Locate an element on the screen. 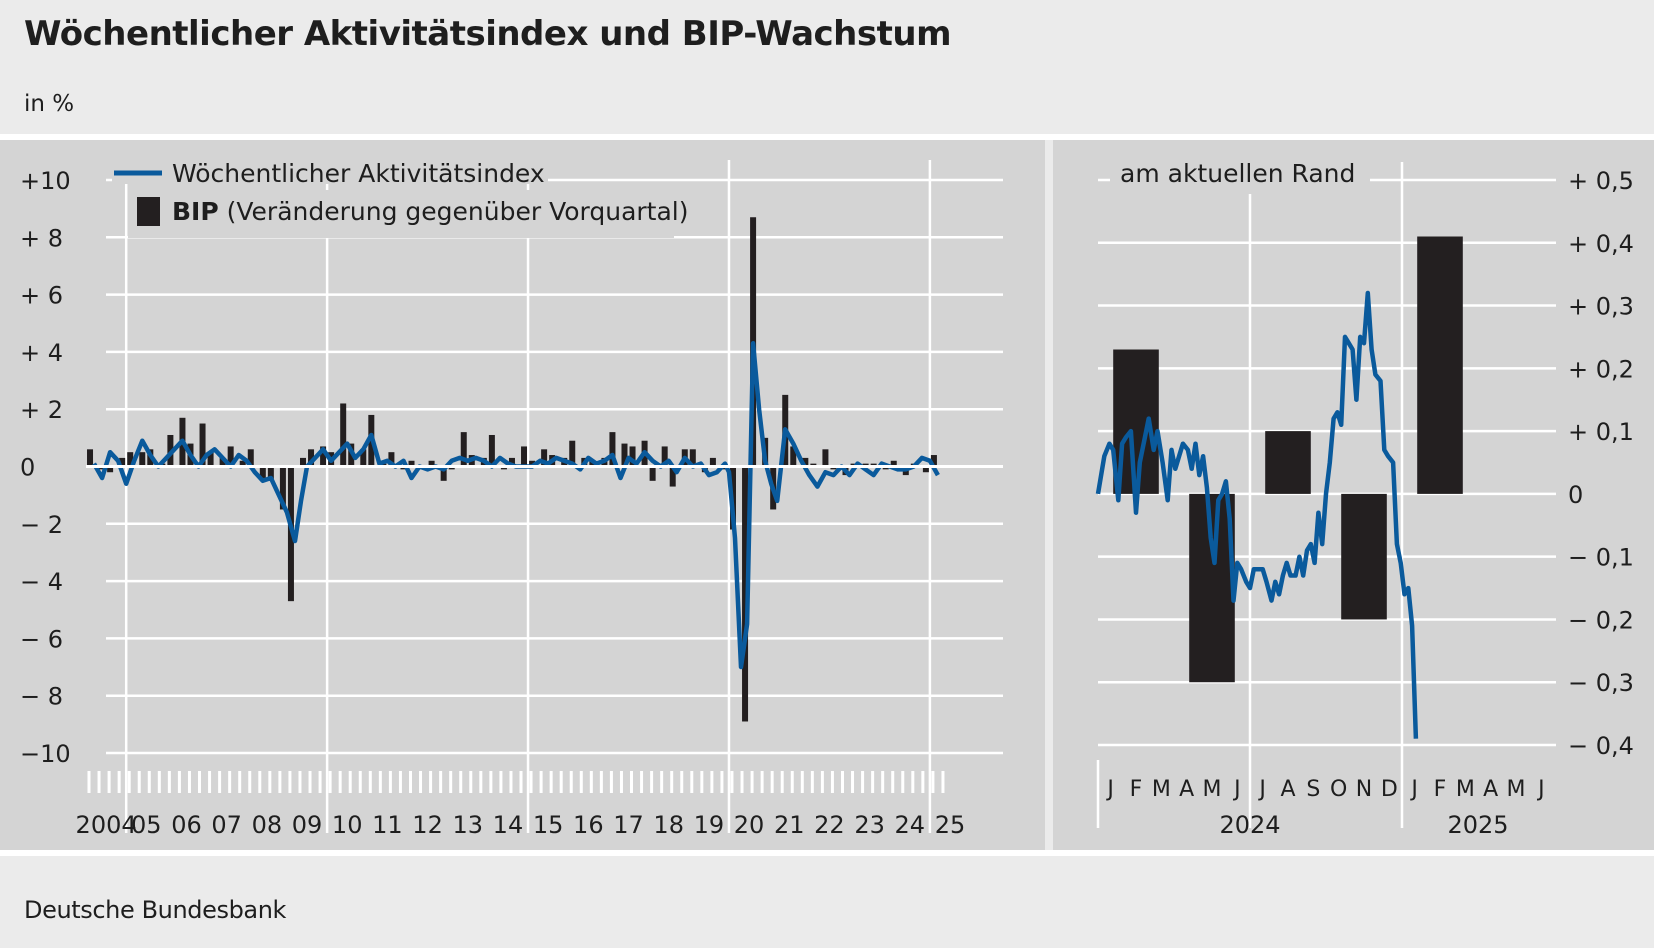 This screenshot has height=948, width=1654. left-ytick-label: − 2 is located at coordinates (41, 525).